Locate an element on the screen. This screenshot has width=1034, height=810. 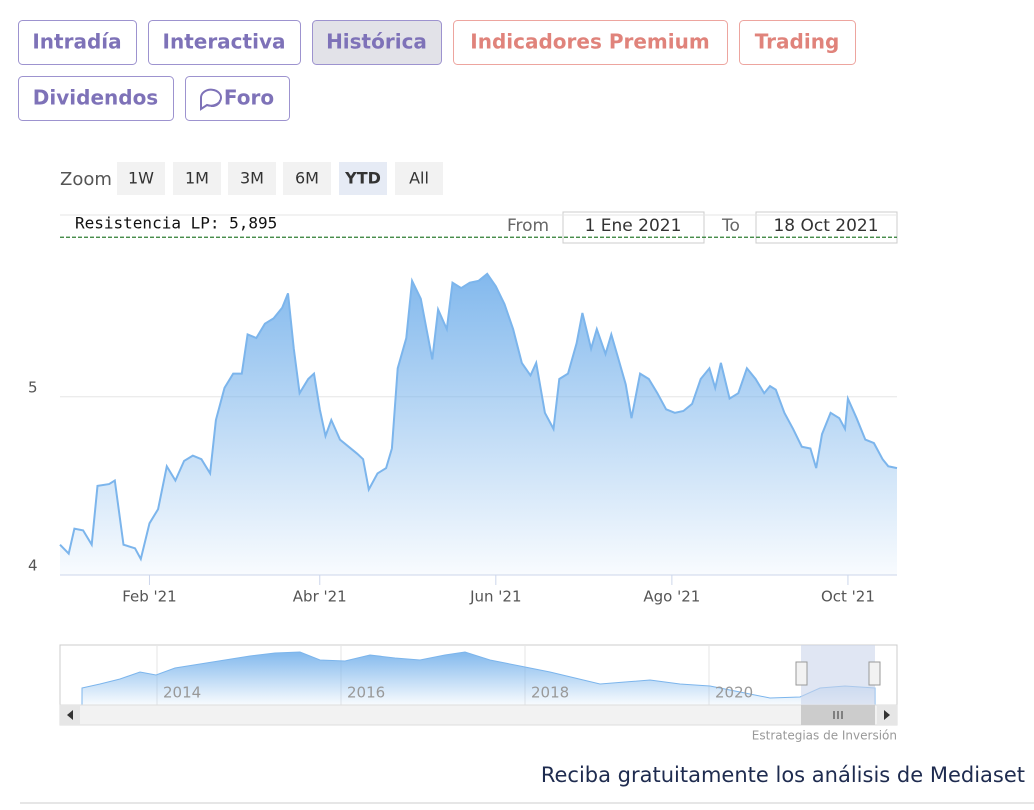
to-label: To is located at coordinates (730, 226).